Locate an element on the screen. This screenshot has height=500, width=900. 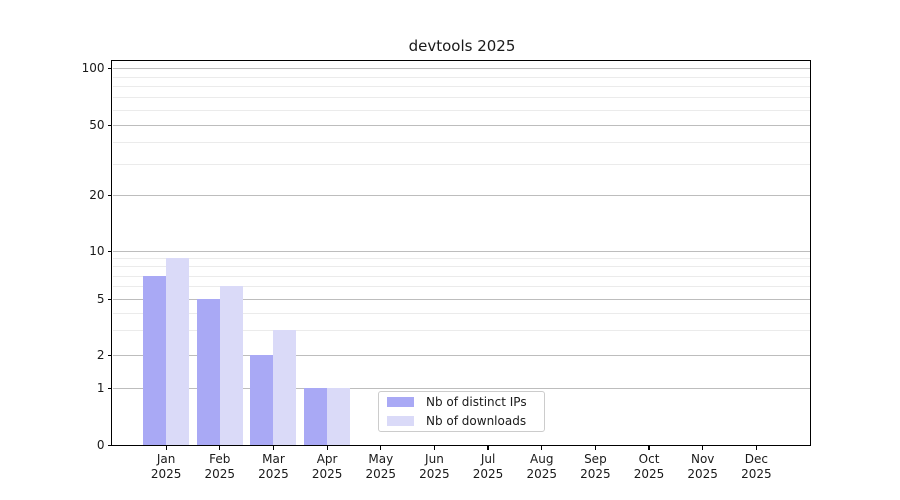
y-tick-label-20: 20 is located at coordinates (97, 194).